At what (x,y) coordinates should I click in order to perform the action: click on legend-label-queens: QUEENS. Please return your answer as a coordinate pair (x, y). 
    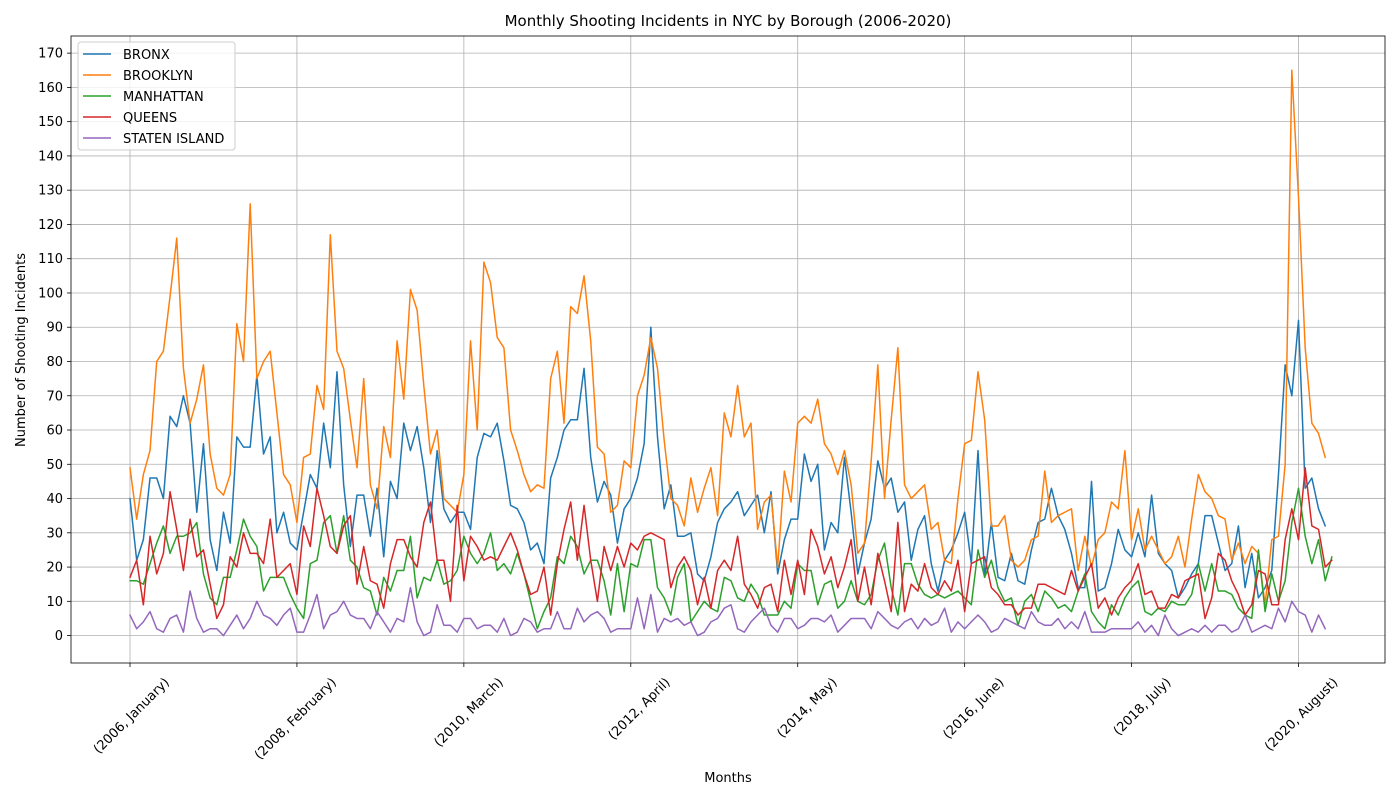
    Looking at the image, I should click on (150, 118).